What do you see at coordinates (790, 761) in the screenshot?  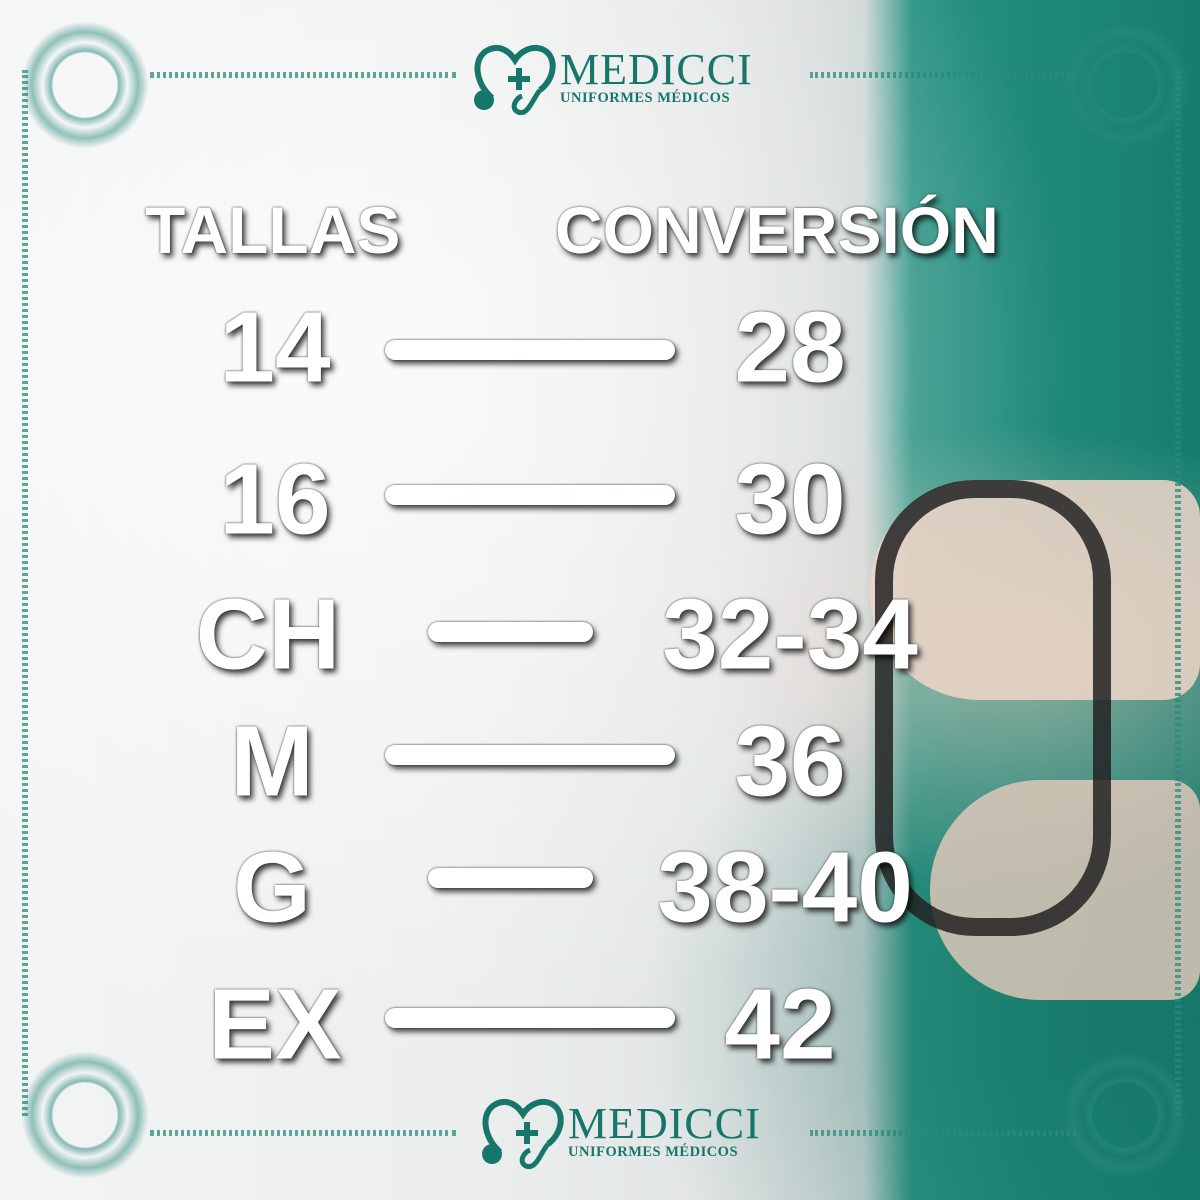 I see `conversion-value: 36` at bounding box center [790, 761].